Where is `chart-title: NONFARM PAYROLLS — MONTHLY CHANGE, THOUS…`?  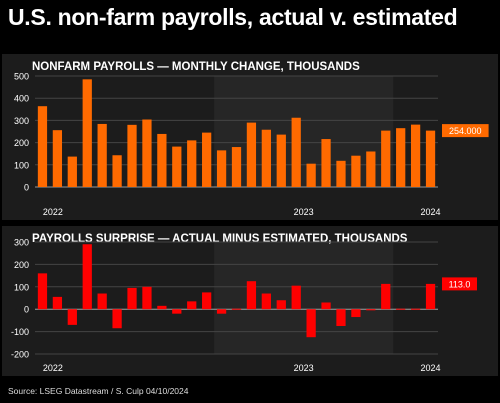 chart-title: NONFARM PAYROLLS — MONTHLY CHANGE, THOUS… is located at coordinates (196, 67).